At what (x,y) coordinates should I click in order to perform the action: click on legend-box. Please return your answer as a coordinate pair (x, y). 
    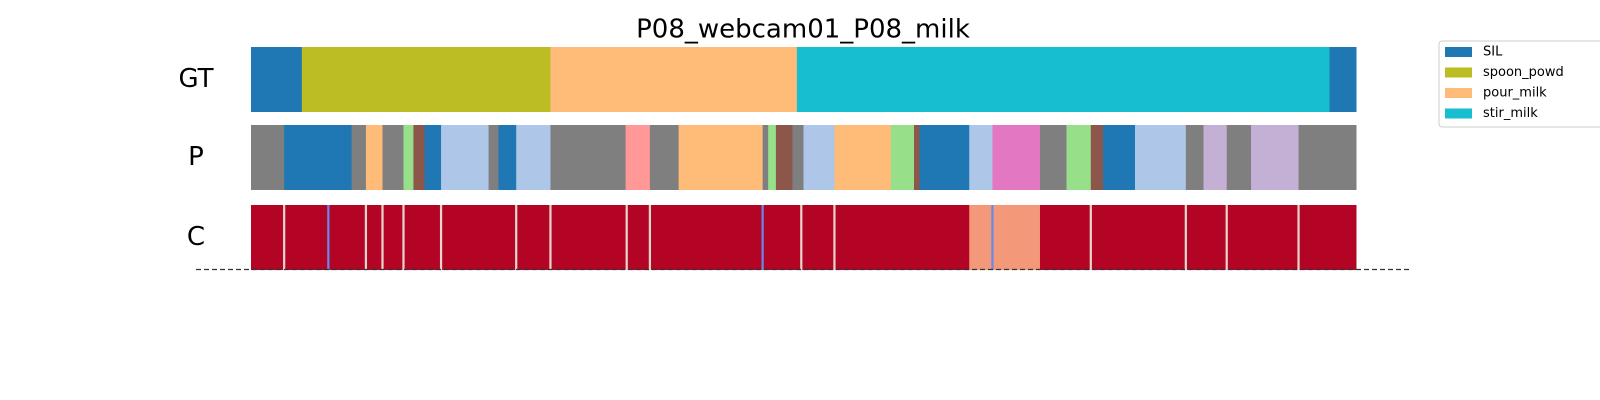
    Looking at the image, I should click on (1519, 84).